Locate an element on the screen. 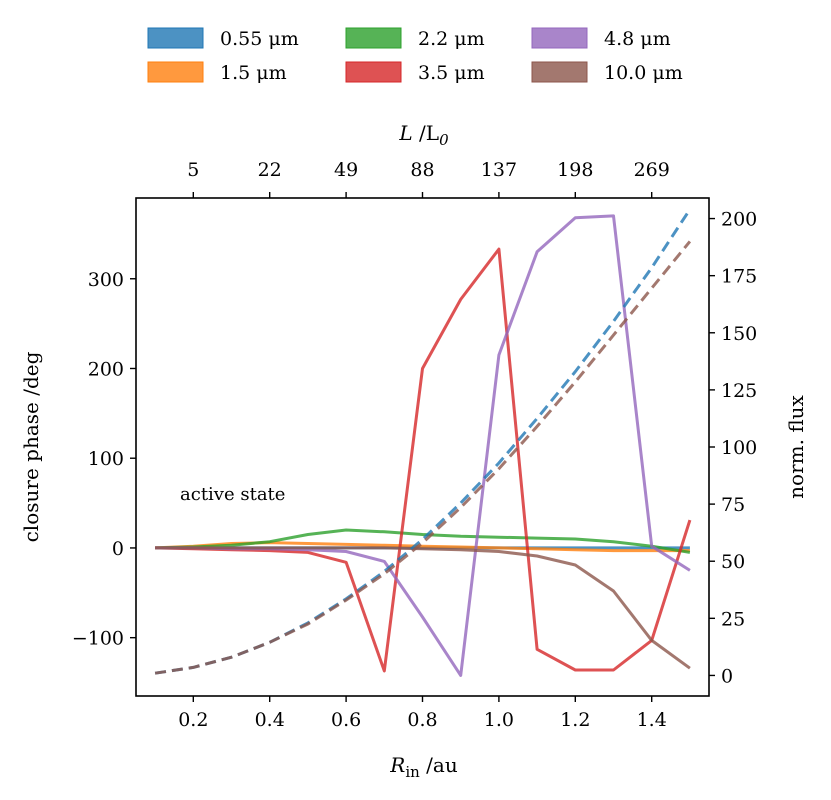 The height and width of the screenshot is (800, 831). y-left-tick-label: 0 is located at coordinates (118, 549).